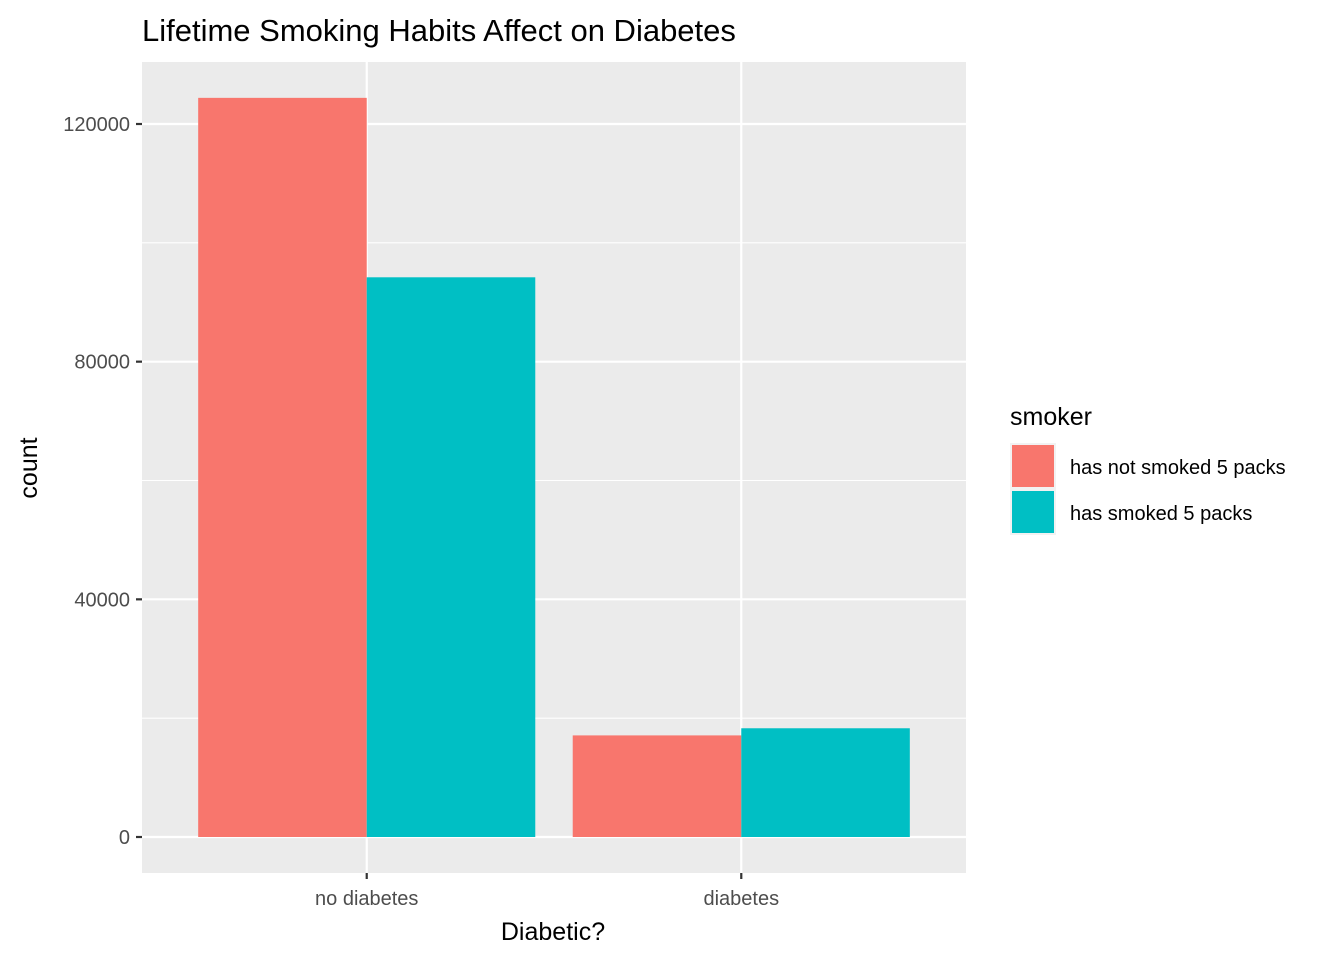 This screenshot has width=1344, height=960. What do you see at coordinates (124, 838) in the screenshot?
I see `y-tick-label: 0` at bounding box center [124, 838].